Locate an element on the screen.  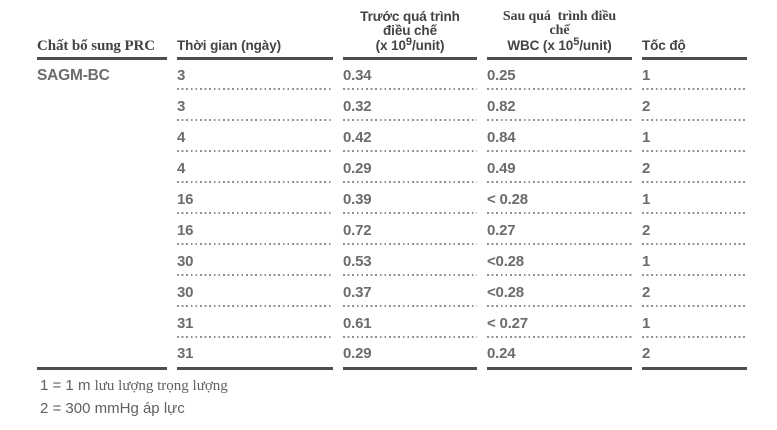
header-line: Sau quá trình điều is located at coordinates (559, 16).